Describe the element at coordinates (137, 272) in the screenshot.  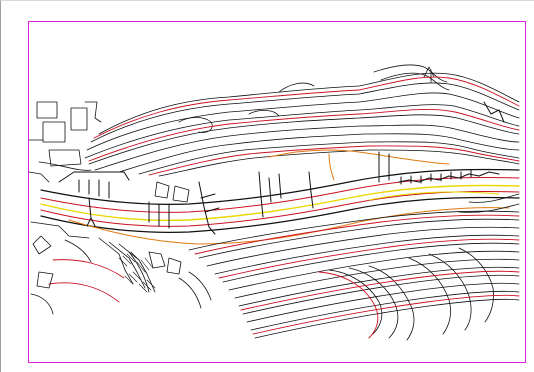
I see `slope-hatching` at that location.